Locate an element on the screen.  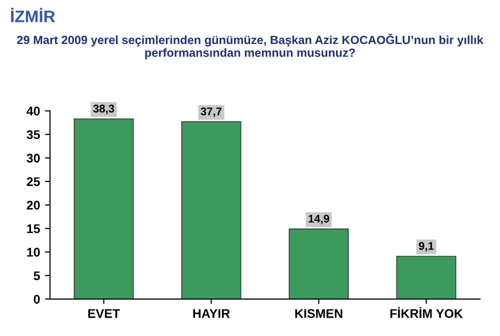
chart-subtitle: 29 Mart 2009 yerel seçimlerinden günümüze, Başkan Aziz KOCAOĞLU’nun bir yıllık performansından memnun musunuz? is located at coordinates (250, 47).